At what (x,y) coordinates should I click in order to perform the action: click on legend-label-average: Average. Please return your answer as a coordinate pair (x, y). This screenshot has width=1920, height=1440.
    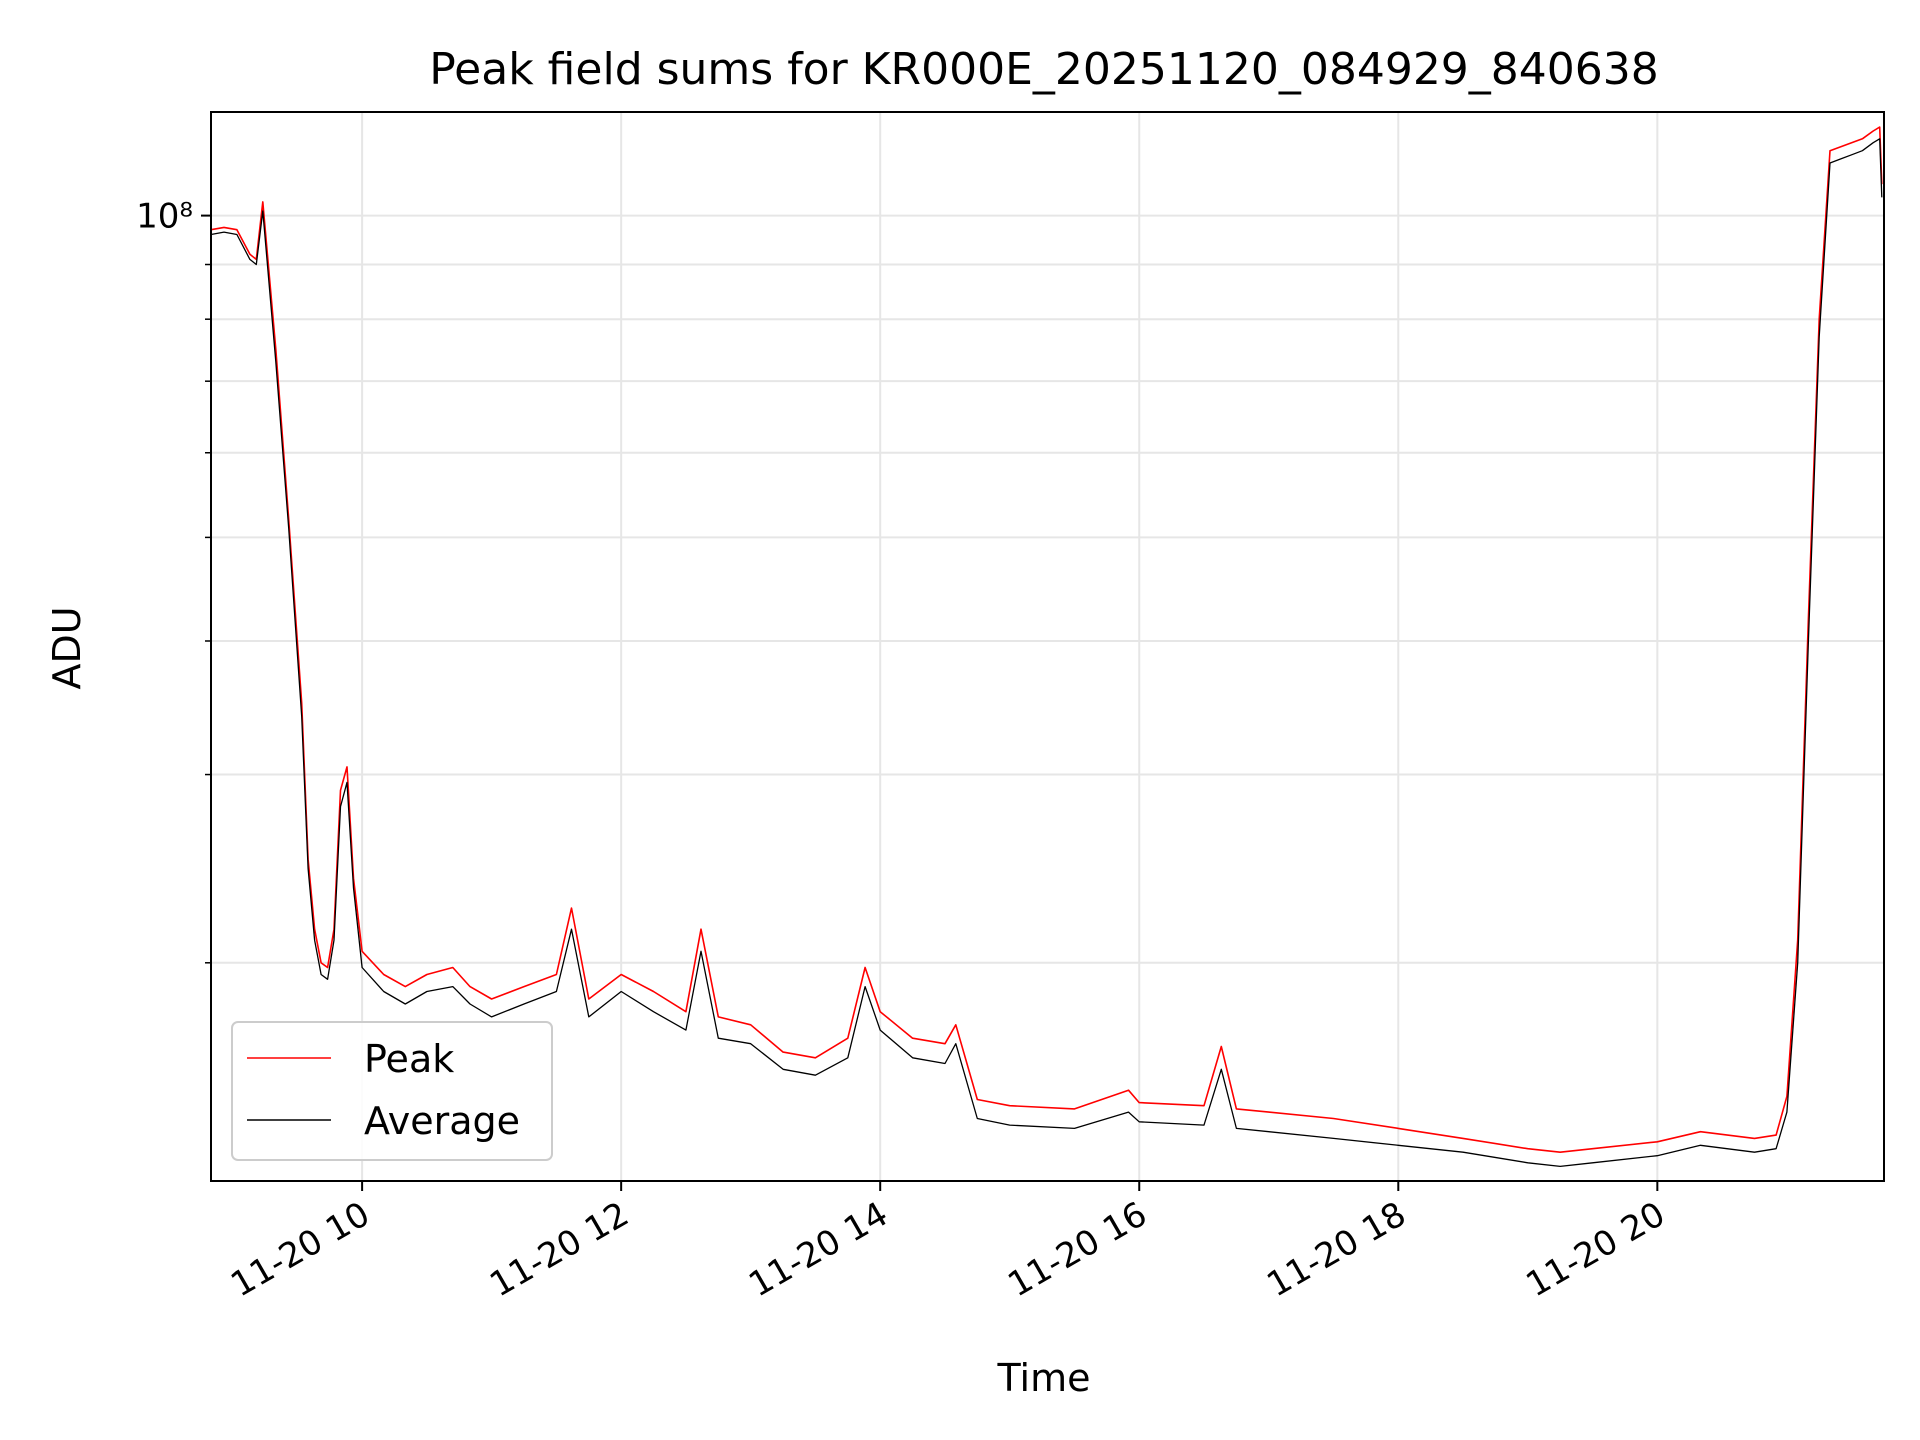
    Looking at the image, I should click on (442, 1121).